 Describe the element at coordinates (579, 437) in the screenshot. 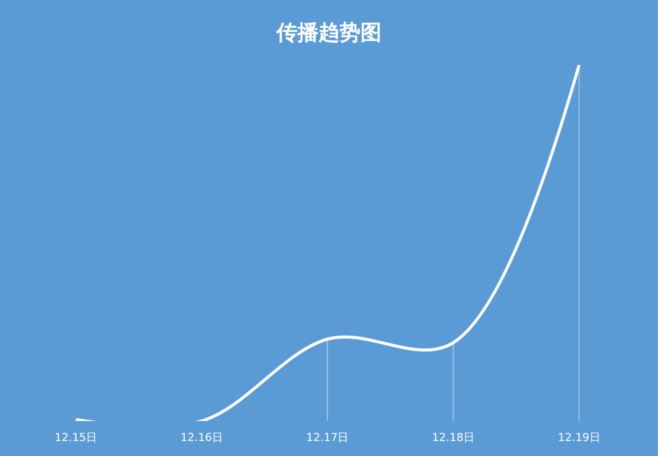

I see `x-tick-label: 12.19日` at that location.